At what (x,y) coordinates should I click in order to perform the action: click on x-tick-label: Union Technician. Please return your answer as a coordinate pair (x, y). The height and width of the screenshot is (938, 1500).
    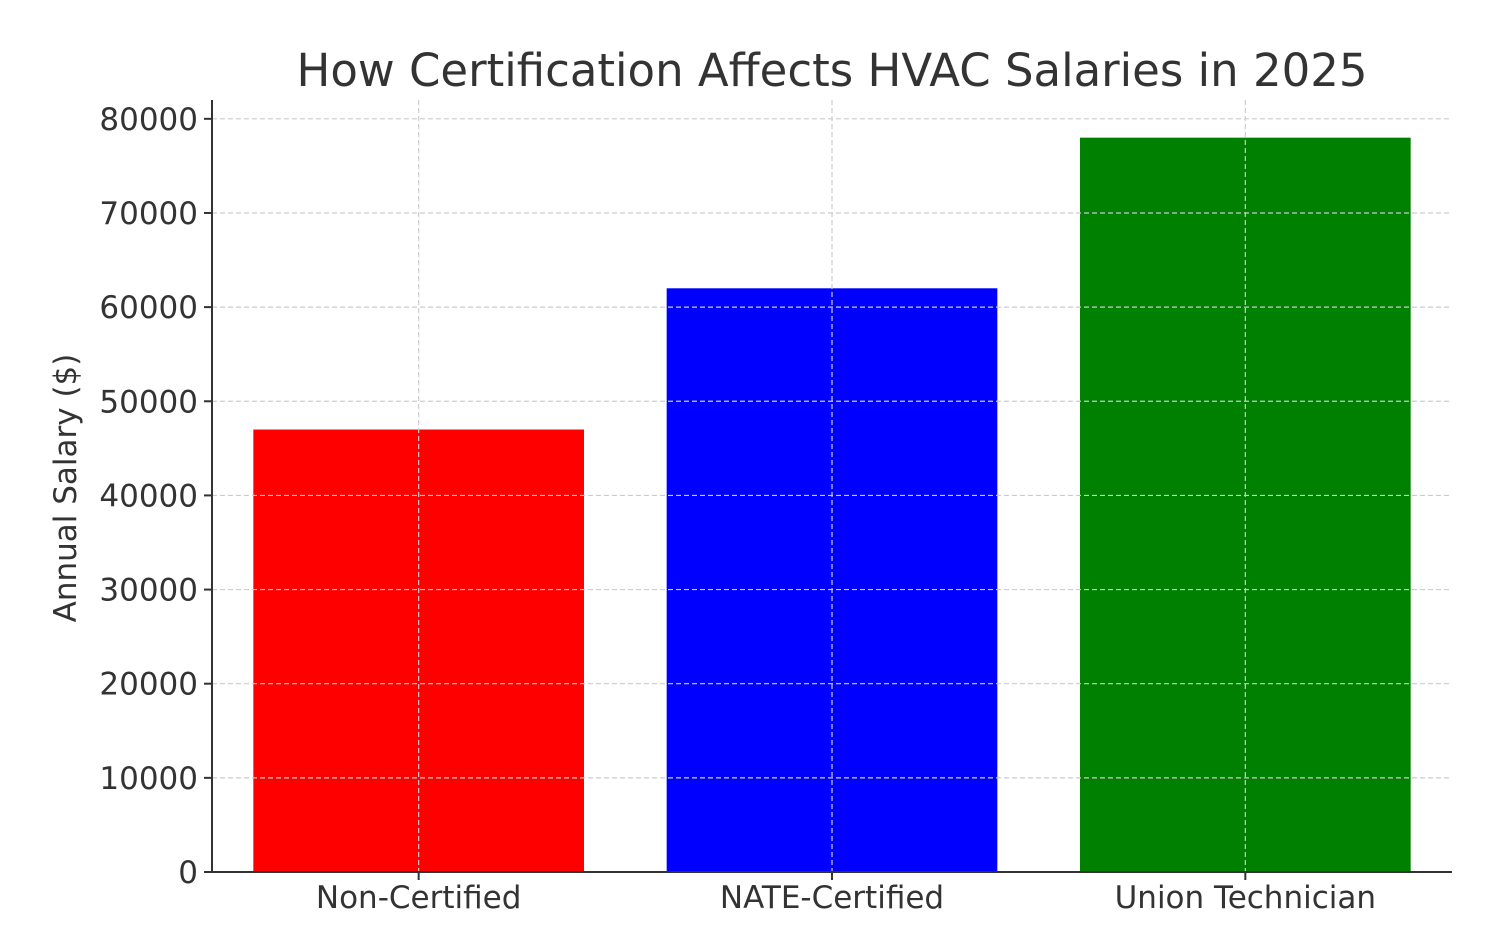
    Looking at the image, I should click on (1245, 898).